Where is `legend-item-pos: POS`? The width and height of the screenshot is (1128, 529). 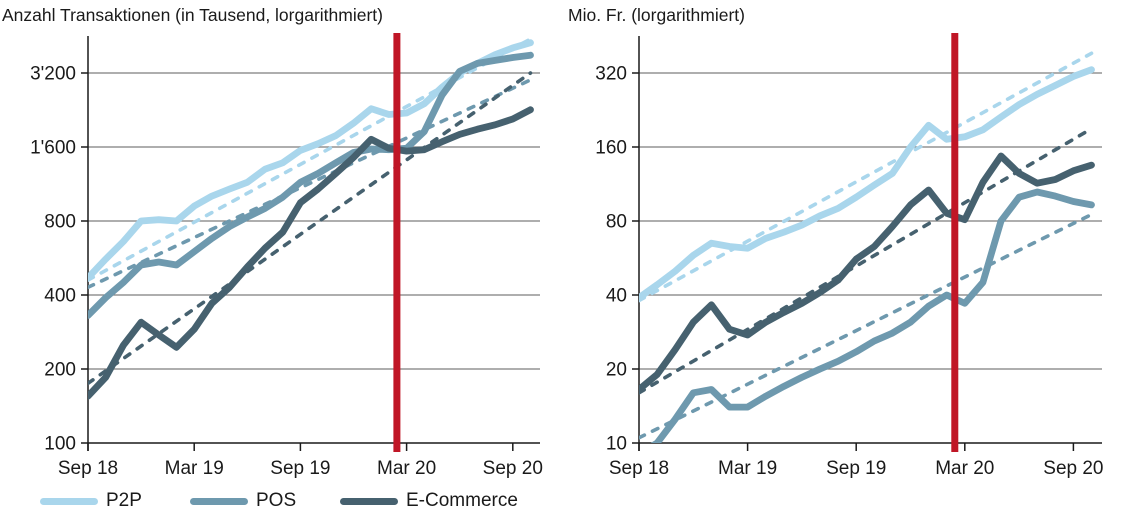
legend-item-pos: POS is located at coordinates (243, 501).